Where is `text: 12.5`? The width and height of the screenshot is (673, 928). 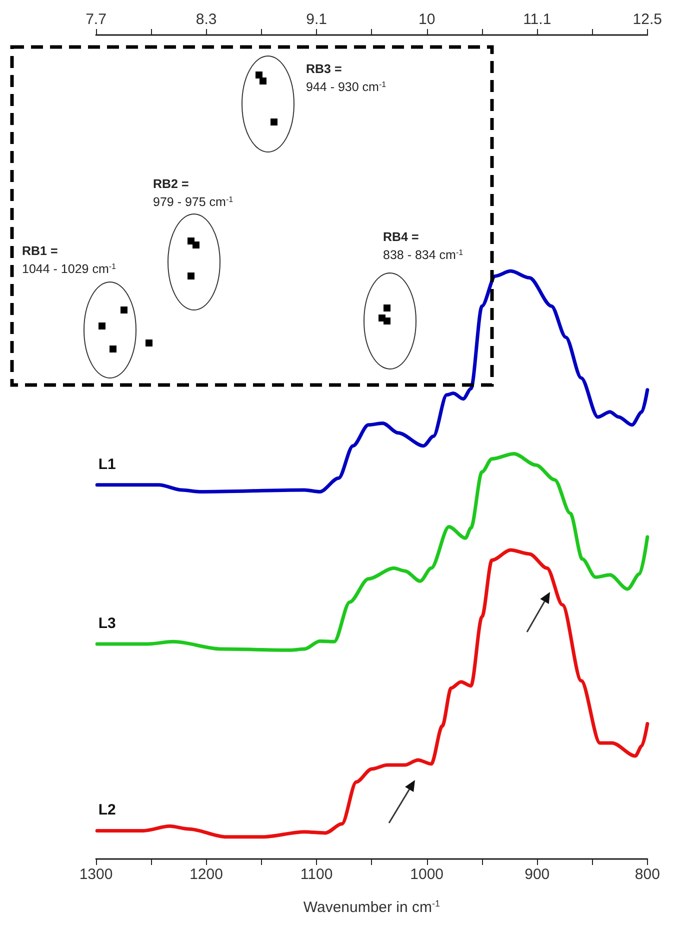
text: 12.5 is located at coordinates (647, 19).